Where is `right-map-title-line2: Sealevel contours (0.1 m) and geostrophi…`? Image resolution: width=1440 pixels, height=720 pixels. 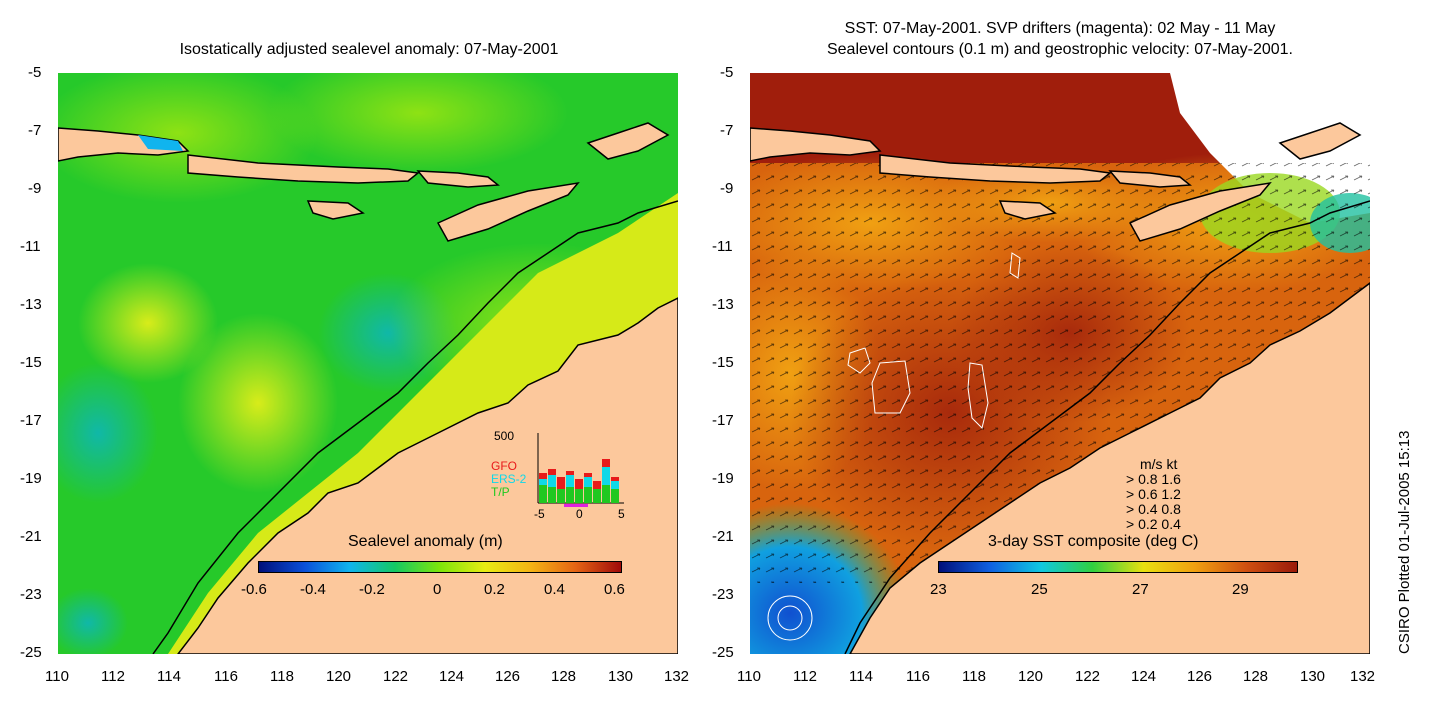 right-map-title-line2: Sealevel contours (0.1 m) and geostrophi… is located at coordinates (1059, 49).